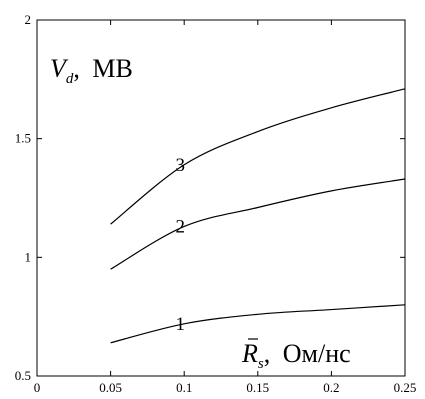  What do you see at coordinates (317, 353) in the screenshot?
I see `x-axis-label-unit: Ом/нс` at bounding box center [317, 353].